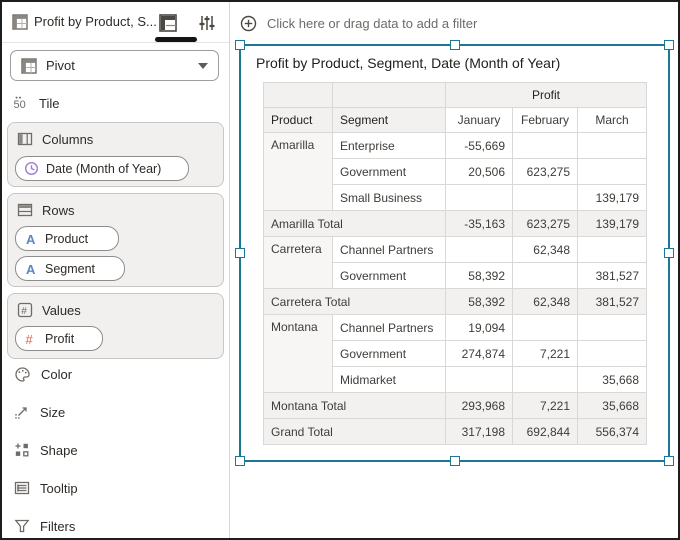  I want to click on text-attribute-icon: A, so click(31, 269).